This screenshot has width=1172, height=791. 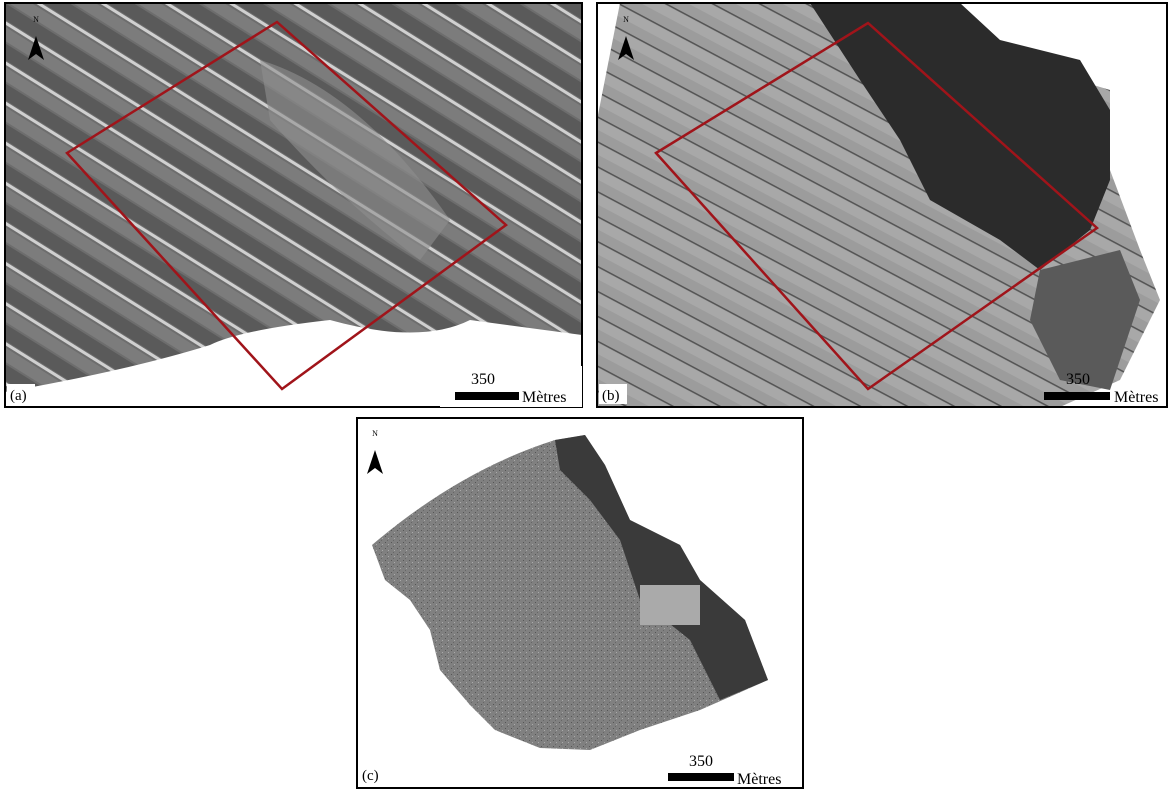 I want to click on panel-label: (a), so click(x=18, y=396).